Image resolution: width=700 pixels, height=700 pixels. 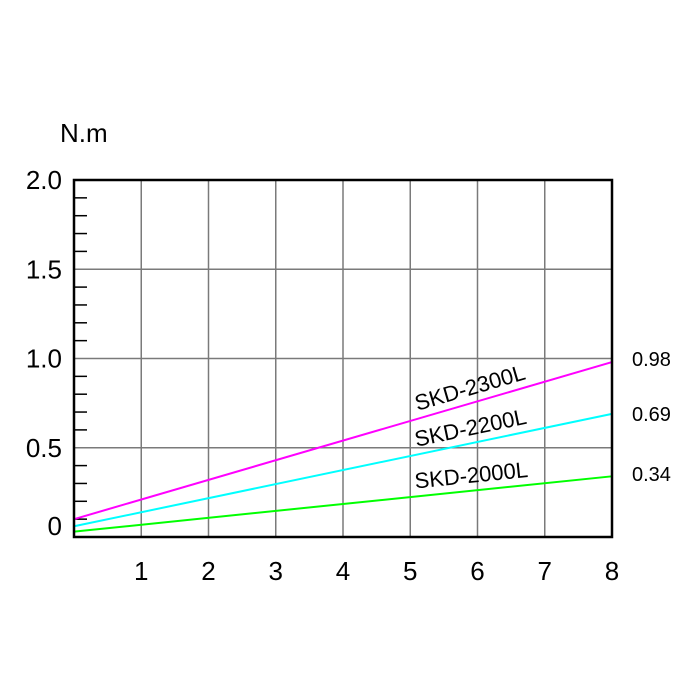 I want to click on x-axis-ticks: 1 2 3 4 5 6 7 8, so click(x=376, y=571).